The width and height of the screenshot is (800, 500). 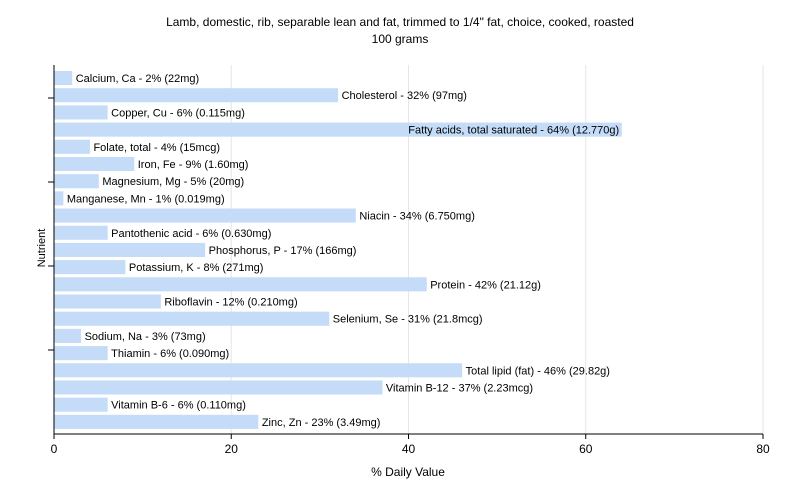 What do you see at coordinates (232, 449) in the screenshot?
I see `x-tick-label: 20` at bounding box center [232, 449].